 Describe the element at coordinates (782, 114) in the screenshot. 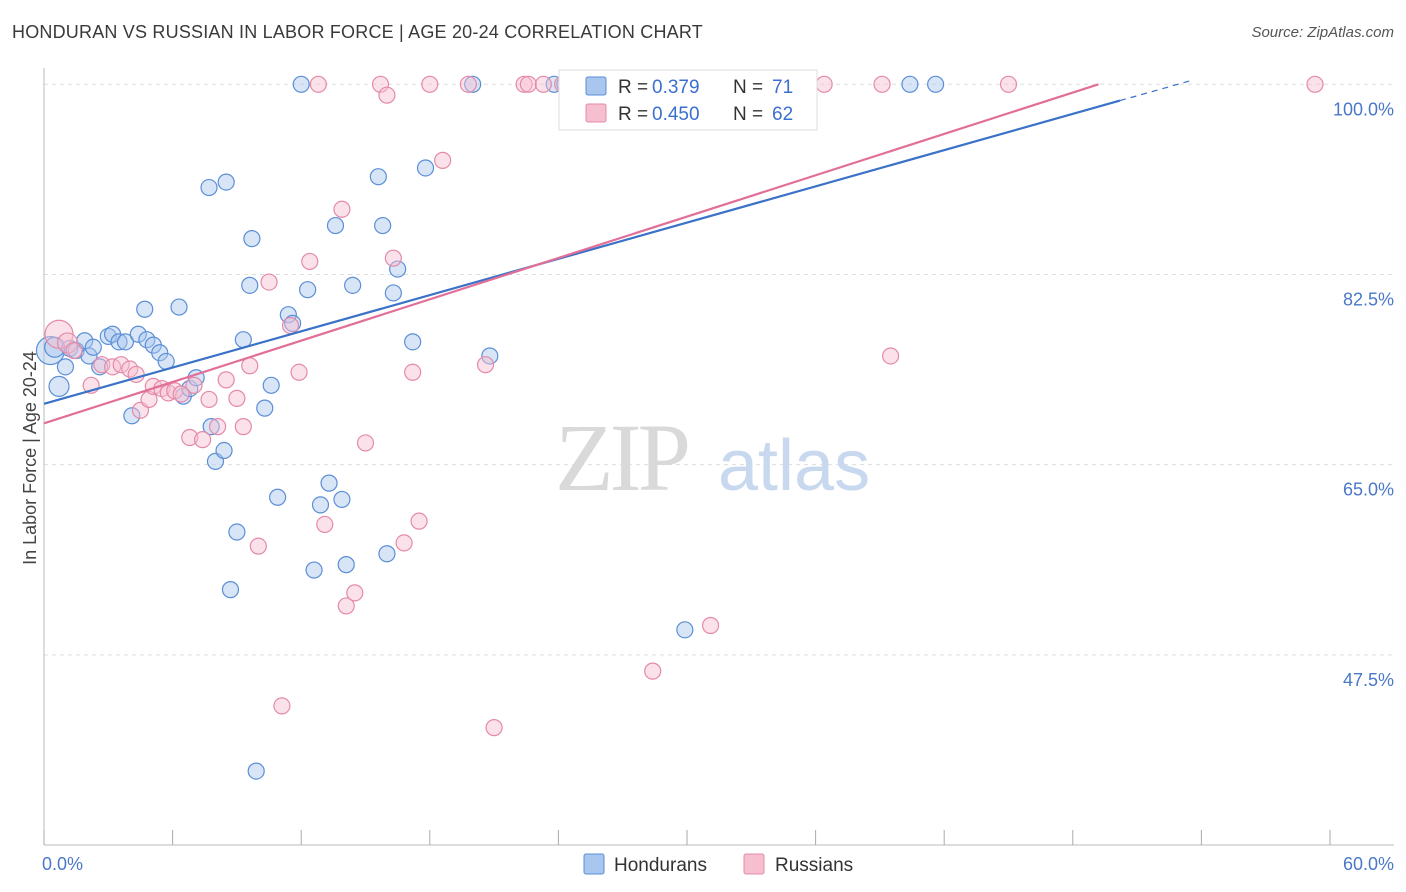

I see `legend-n-russian: 62` at that location.